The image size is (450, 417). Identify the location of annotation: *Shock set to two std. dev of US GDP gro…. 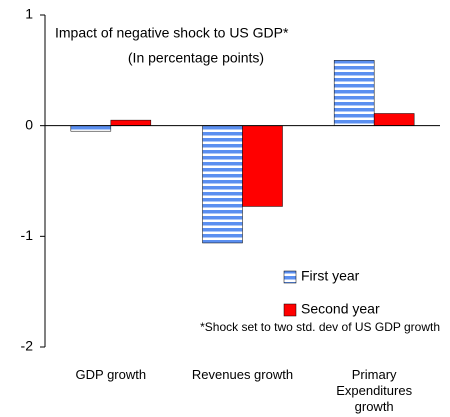
(320, 327).